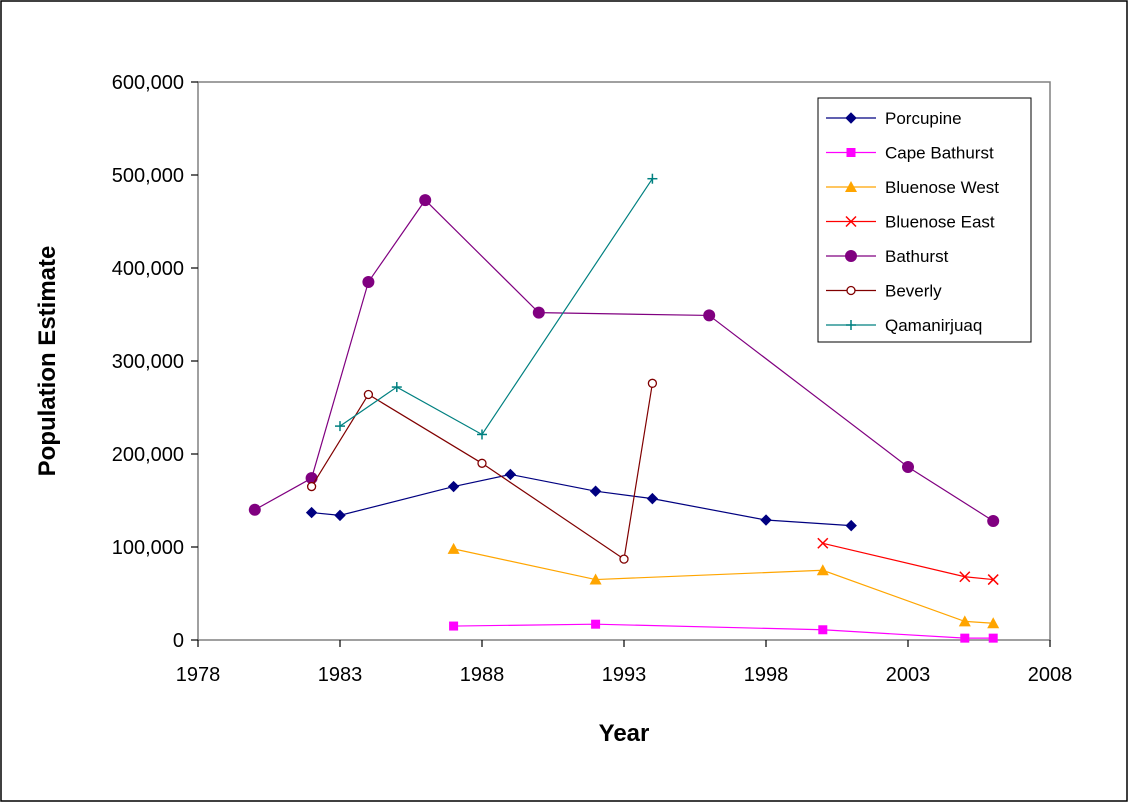  Describe the element at coordinates (148, 455) in the screenshot. I see `y-tick-label: 200,000` at that location.